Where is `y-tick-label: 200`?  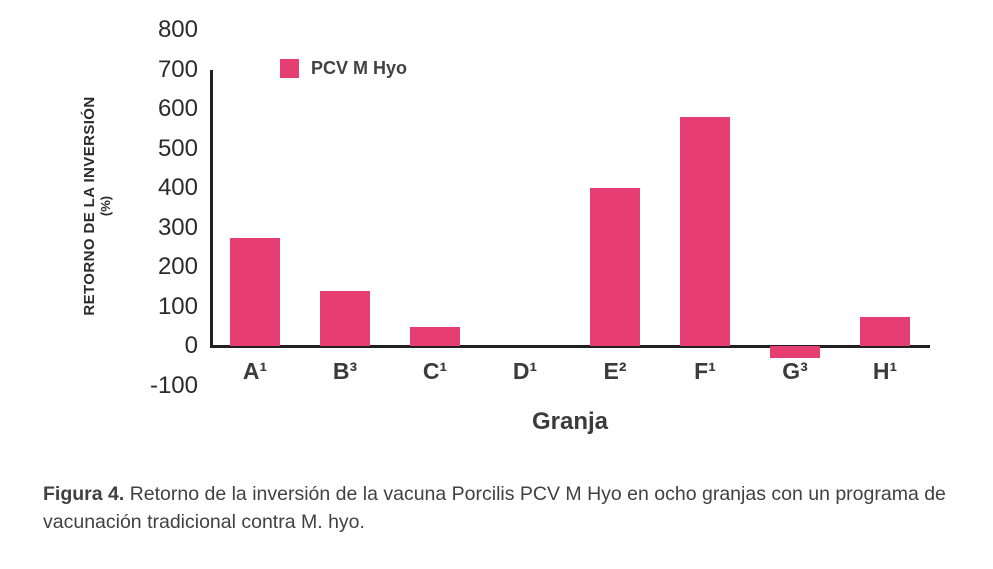
y-tick-label: 200 is located at coordinates (177, 267).